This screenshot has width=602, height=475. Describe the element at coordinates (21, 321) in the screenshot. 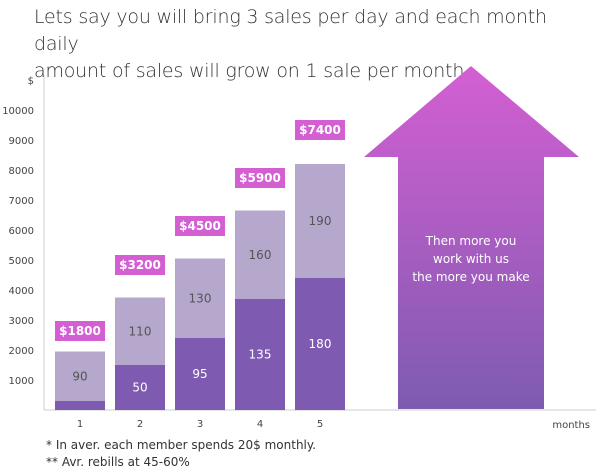

I see `y-tick-label: 3000` at that location.